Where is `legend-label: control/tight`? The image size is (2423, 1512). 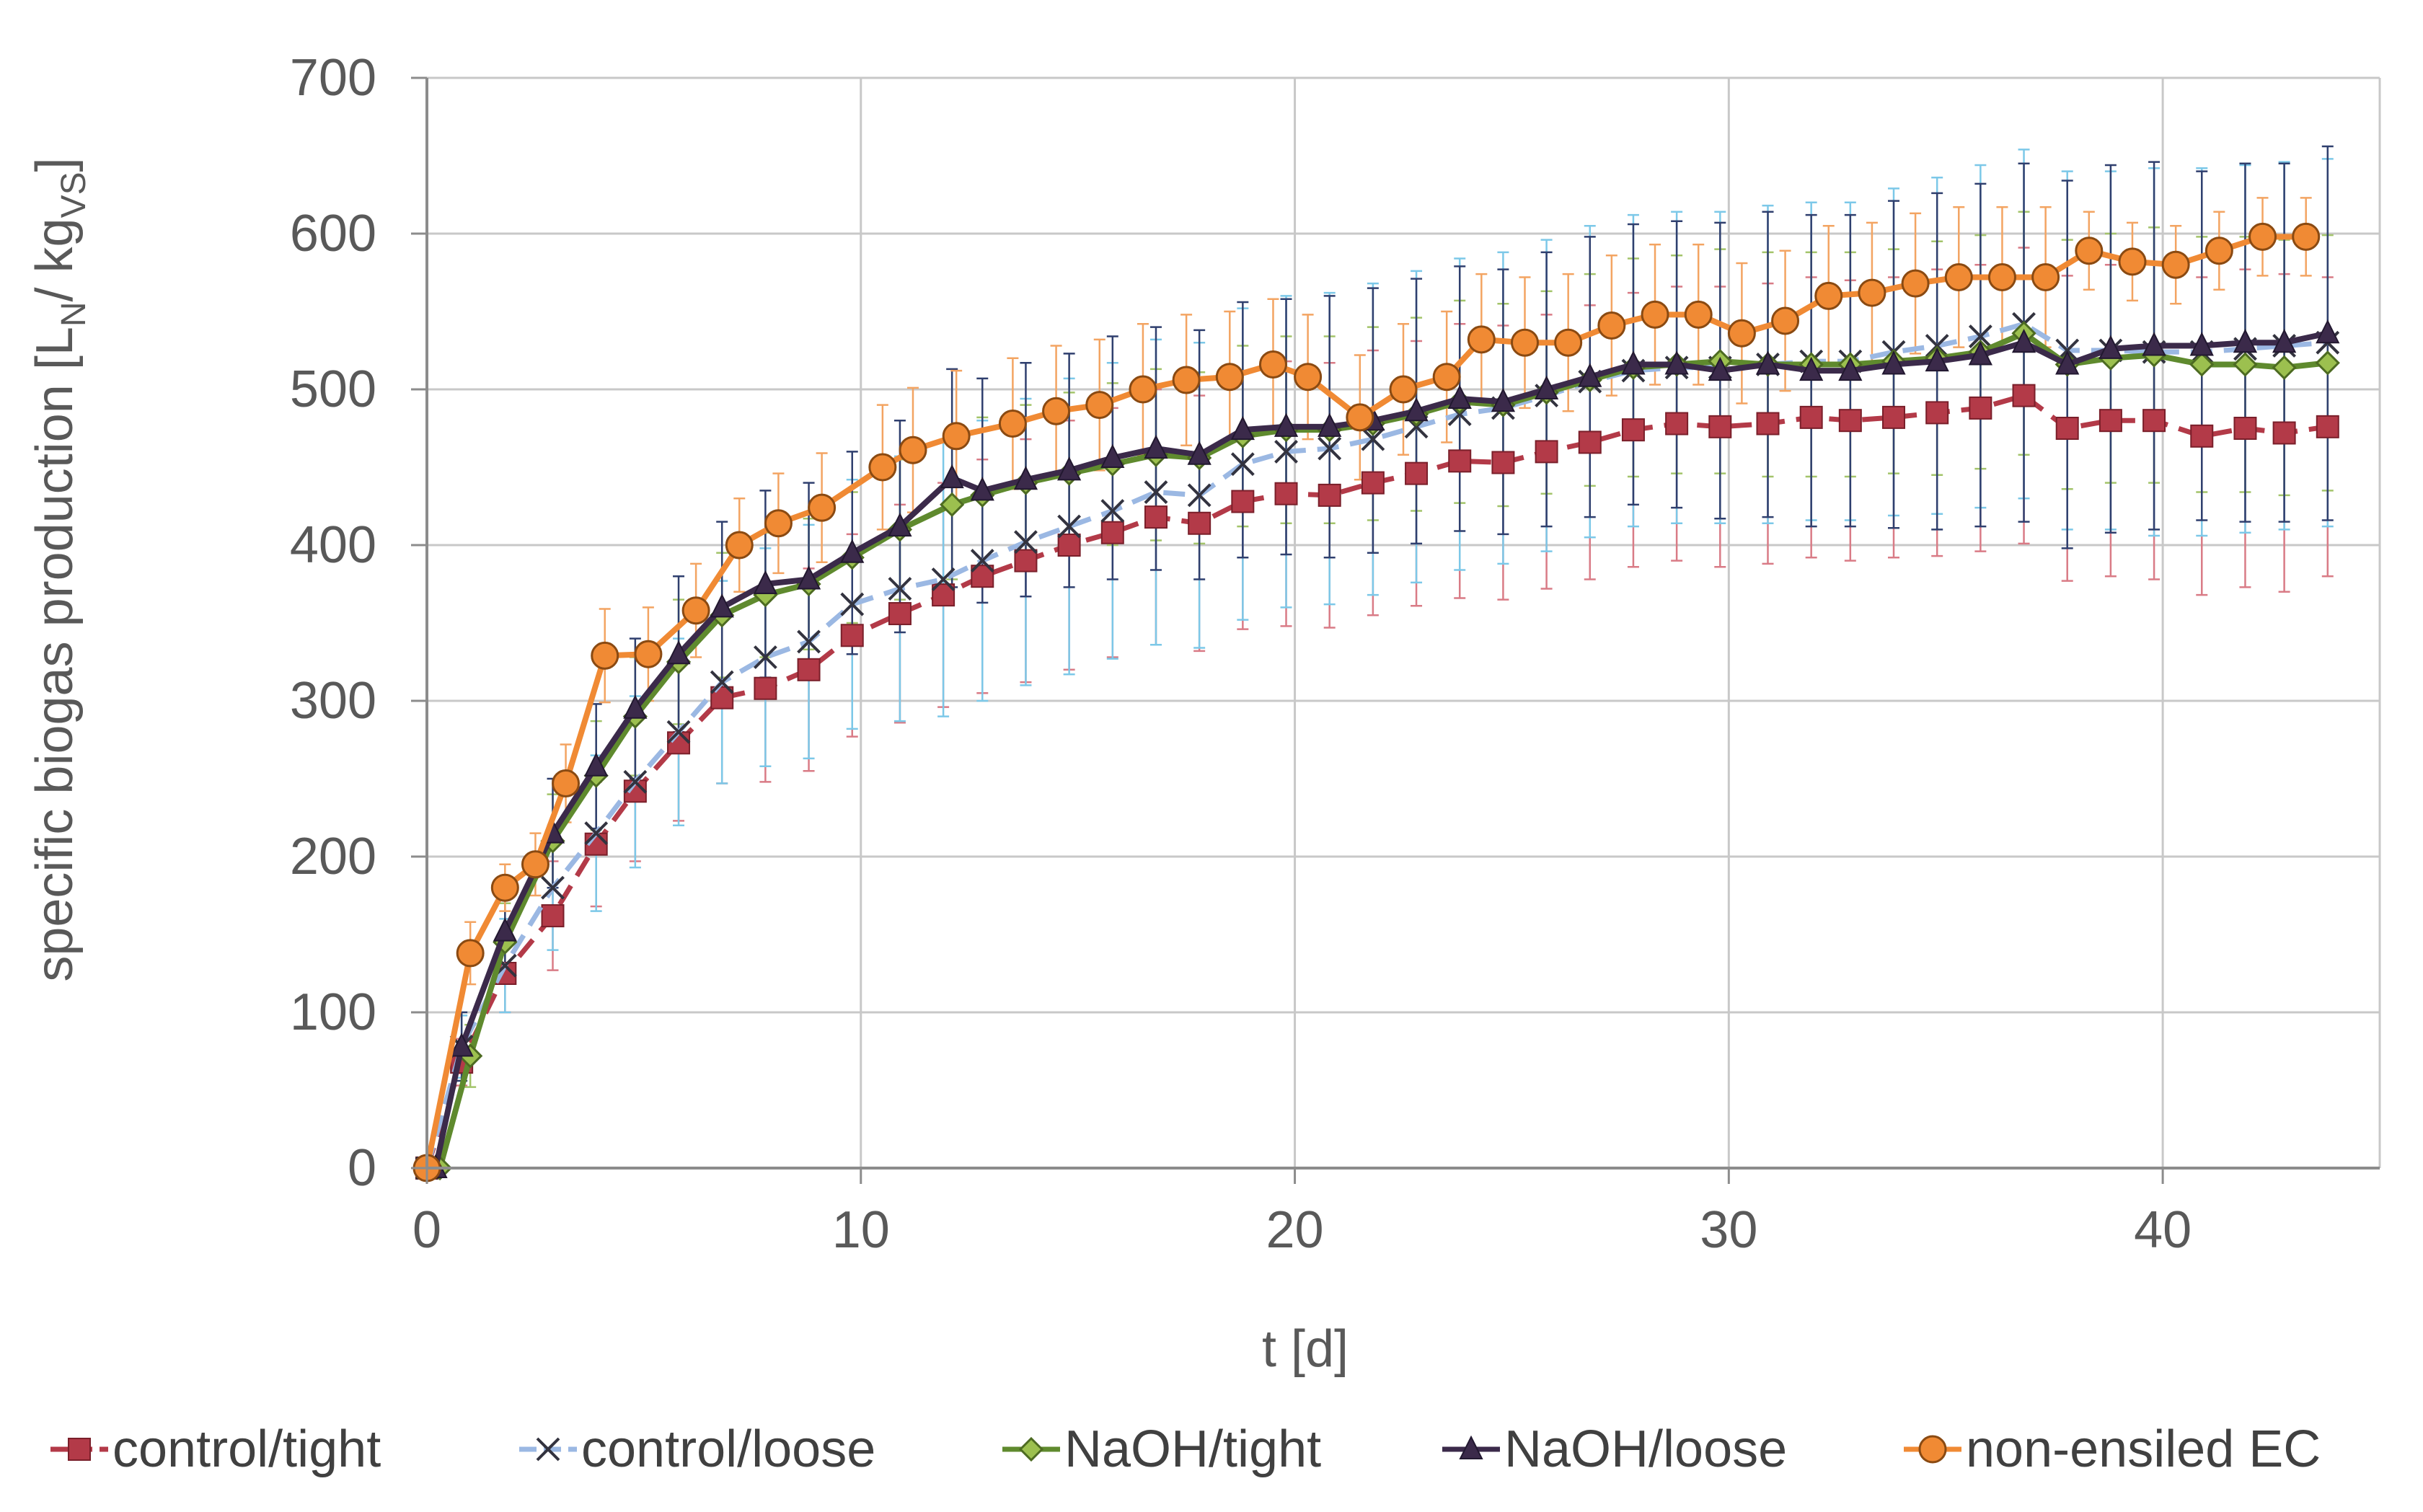 legend-label: control/tight is located at coordinates (246, 1449).